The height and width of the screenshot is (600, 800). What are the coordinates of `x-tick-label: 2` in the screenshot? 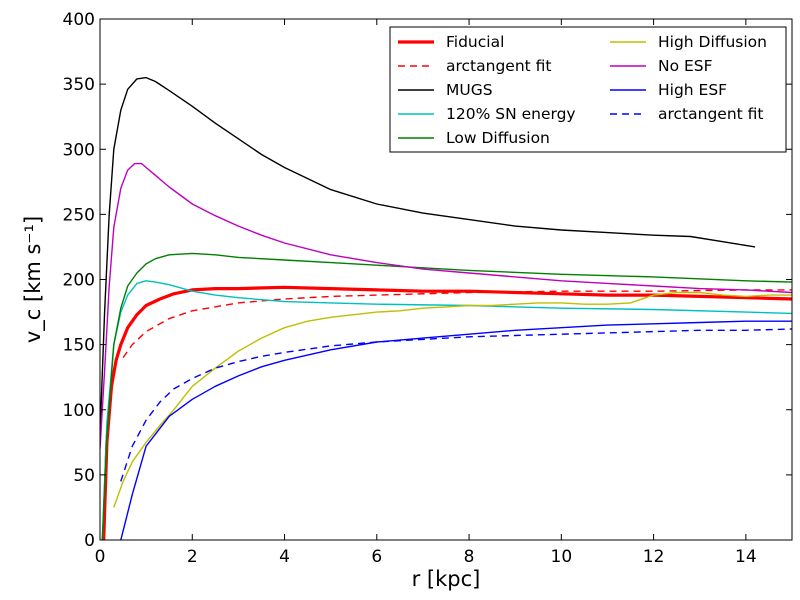 It's located at (192, 557).